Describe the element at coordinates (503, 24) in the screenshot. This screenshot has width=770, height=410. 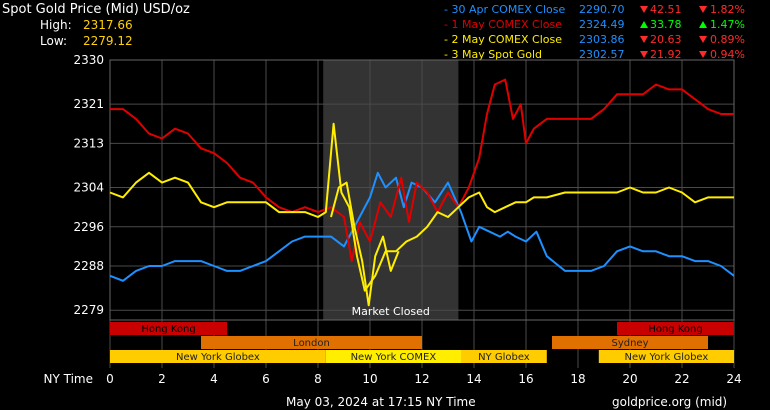
I see `legend-label: - 1 May COMEX Close` at that location.